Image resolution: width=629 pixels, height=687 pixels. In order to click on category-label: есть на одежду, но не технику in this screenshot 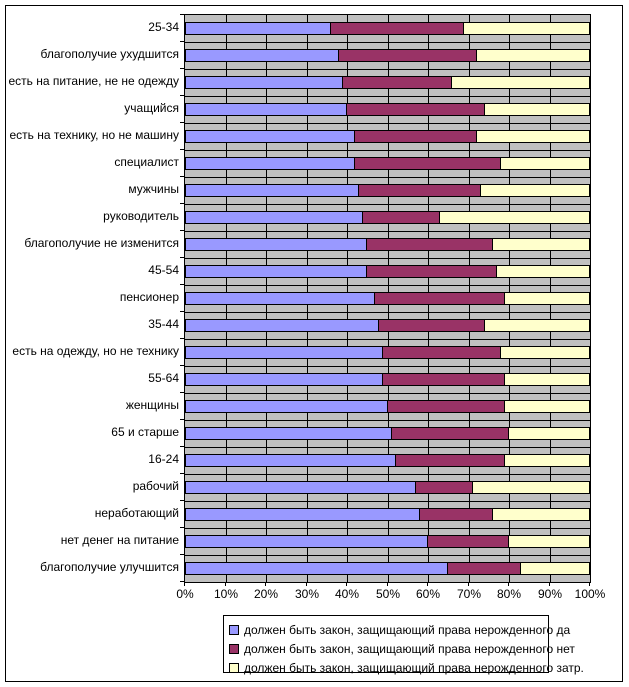, I will do `click(95, 351)`.